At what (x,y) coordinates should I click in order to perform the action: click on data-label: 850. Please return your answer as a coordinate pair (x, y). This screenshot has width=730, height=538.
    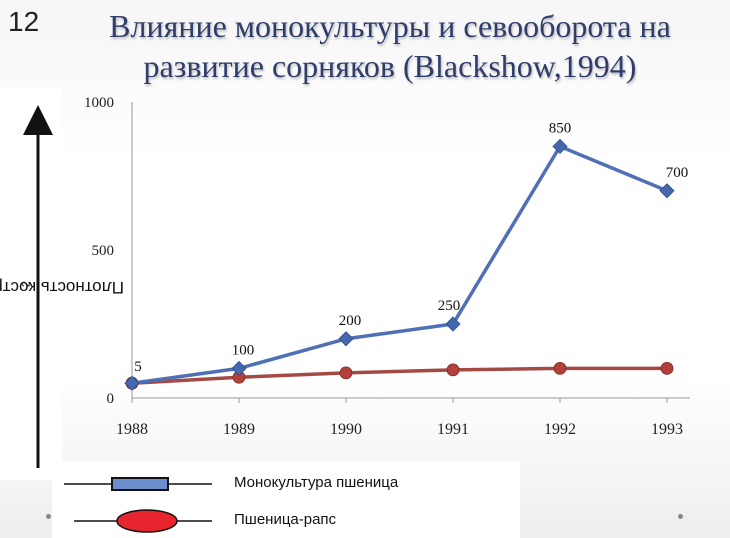
    Looking at the image, I should click on (560, 128).